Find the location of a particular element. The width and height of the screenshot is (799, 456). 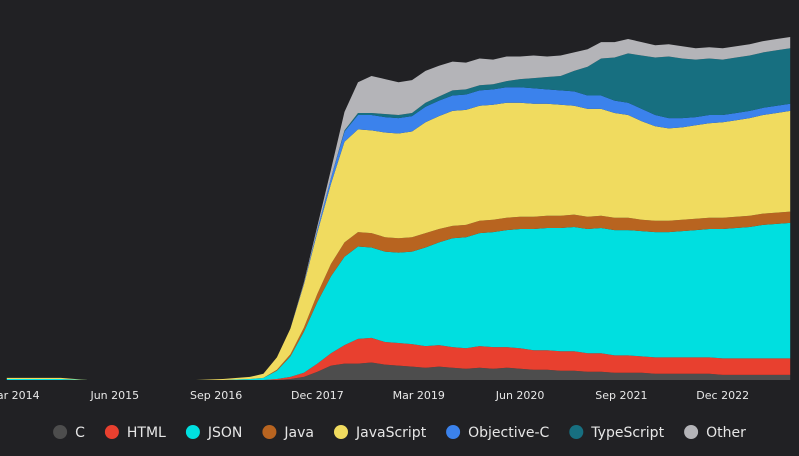

legend-label: C is located at coordinates (80, 433).